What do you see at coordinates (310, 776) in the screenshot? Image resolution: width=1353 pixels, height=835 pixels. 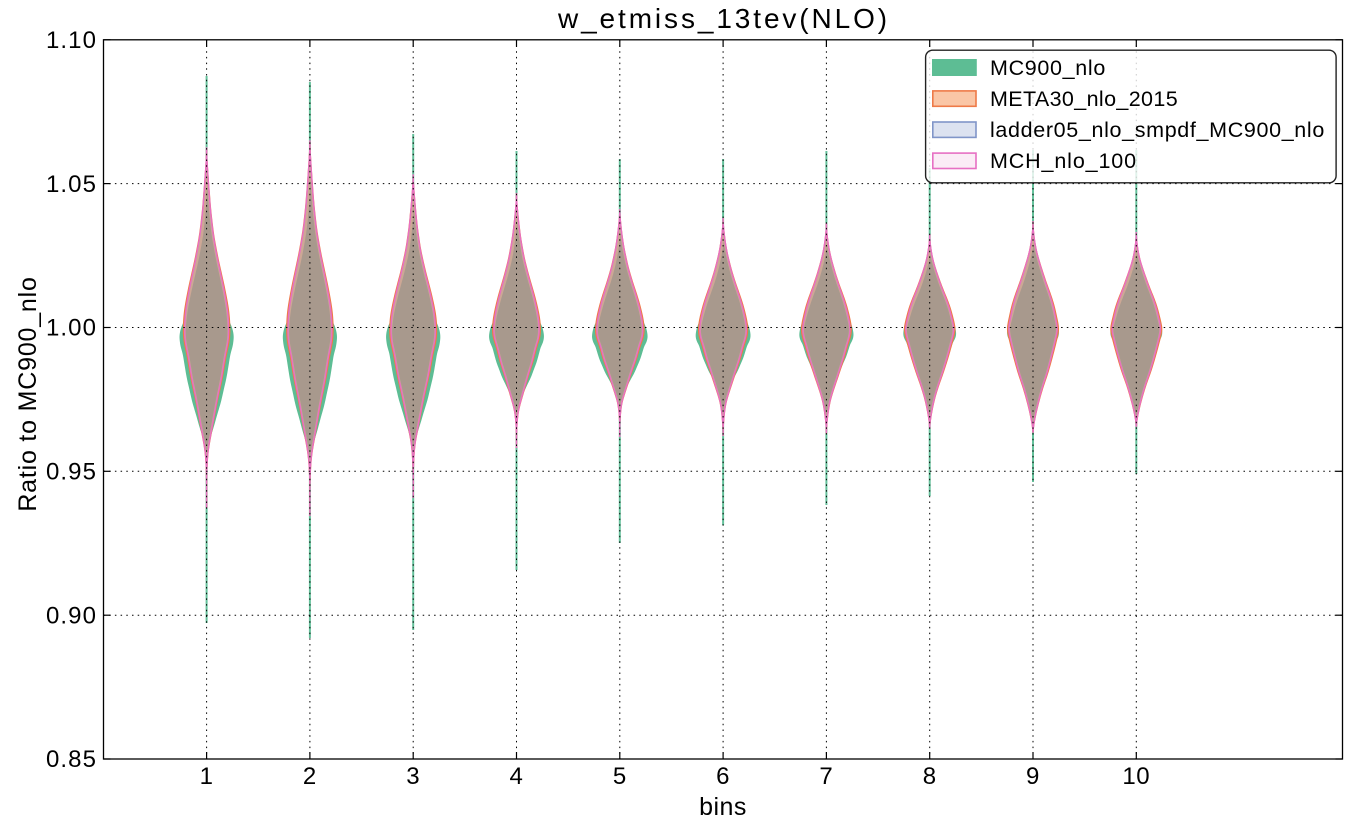 I see `svg-text: 2` at bounding box center [310, 776].